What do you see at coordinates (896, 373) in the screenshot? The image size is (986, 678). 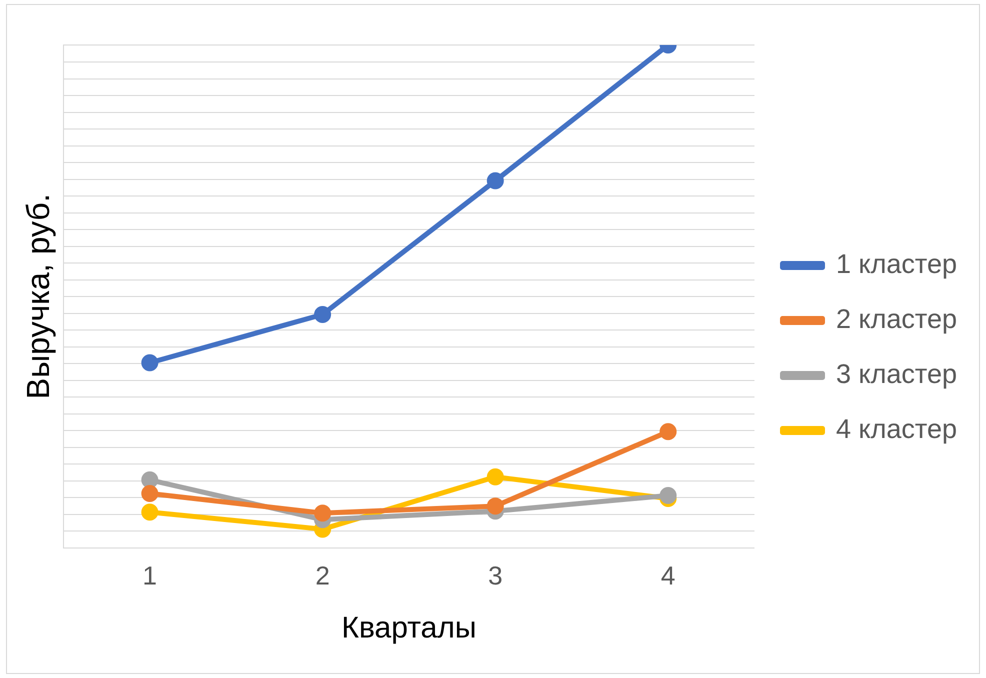 I see `legend-label: 3 кластер` at bounding box center [896, 373].